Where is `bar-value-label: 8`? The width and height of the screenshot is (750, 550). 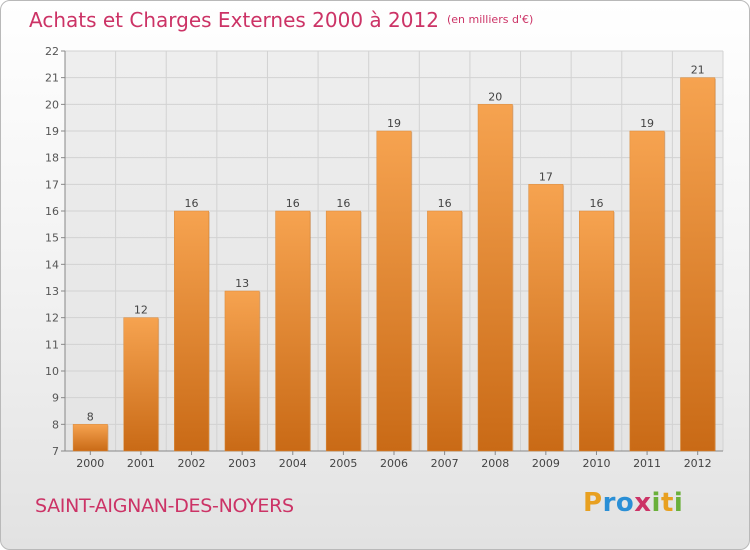
bar-value-label: 8 is located at coordinates (90, 416).